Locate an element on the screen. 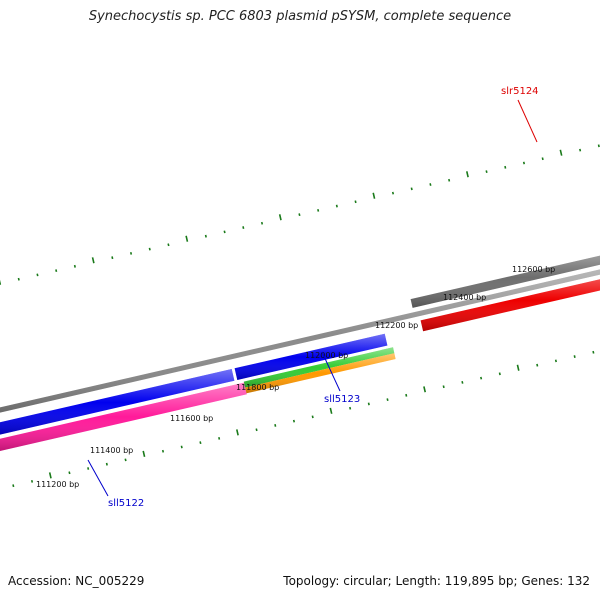  gene-label: slr5124 is located at coordinates (520, 91).